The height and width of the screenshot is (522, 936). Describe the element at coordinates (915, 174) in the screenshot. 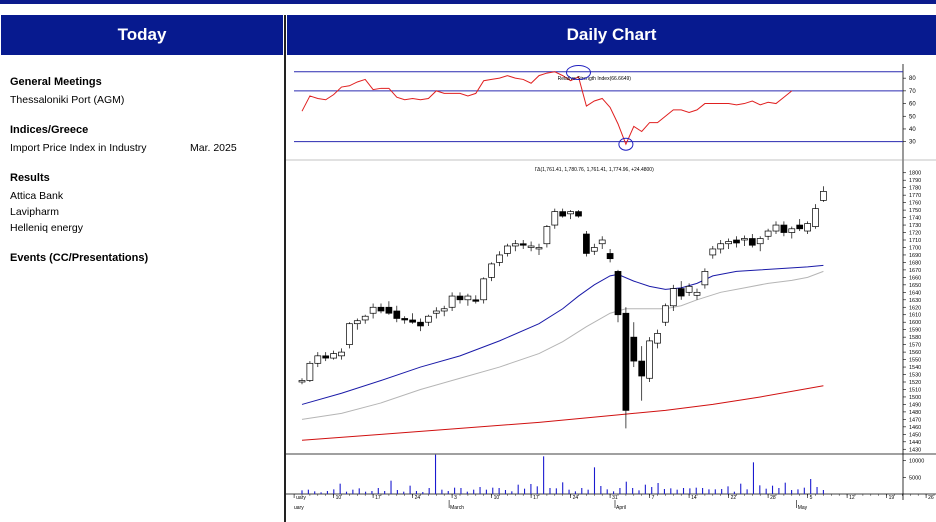

I see `price-tick-label: 1800` at that location.